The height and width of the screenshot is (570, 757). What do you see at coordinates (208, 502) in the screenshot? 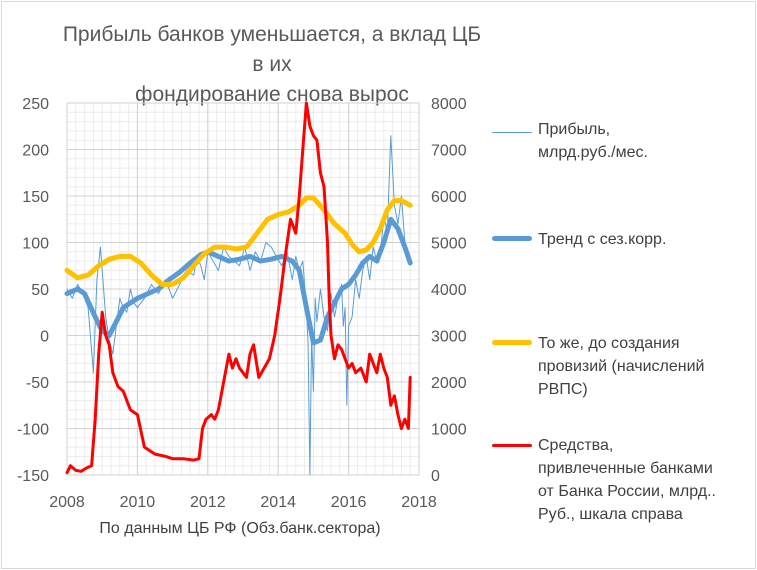
I see `x-tick-label: 2012` at bounding box center [208, 502].